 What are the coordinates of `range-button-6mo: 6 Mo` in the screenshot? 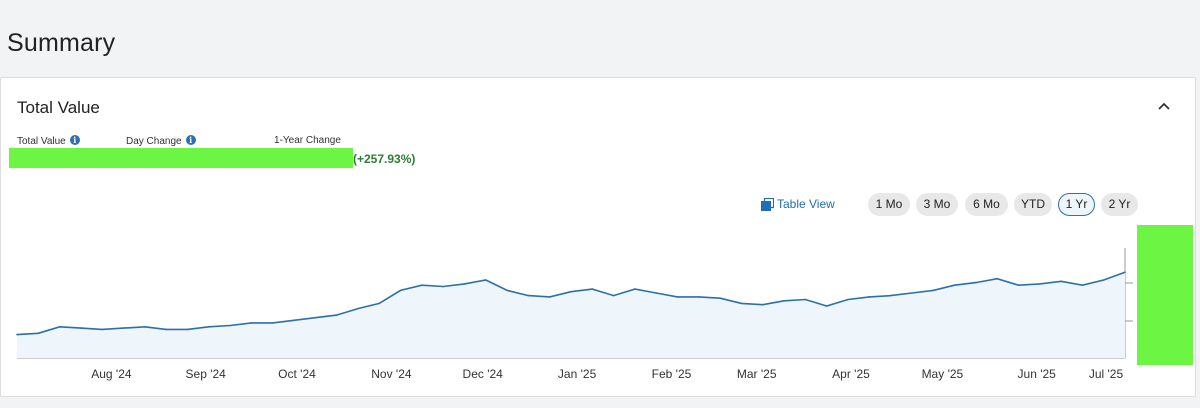 It's located at (986, 204).